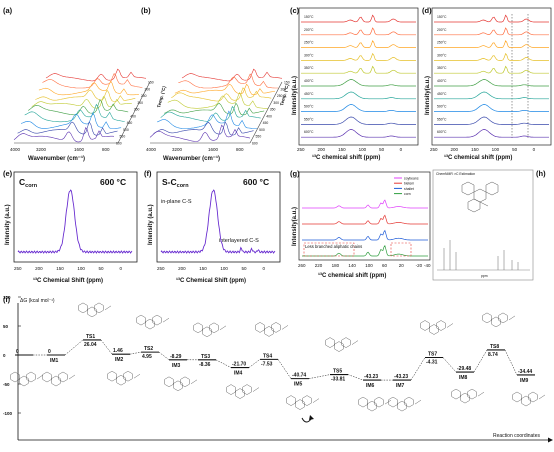 The height and width of the screenshot is (452, 554). What do you see at coordinates (276, 103) in the screenshot?
I see `temp-tick: 300` at bounding box center [276, 103].